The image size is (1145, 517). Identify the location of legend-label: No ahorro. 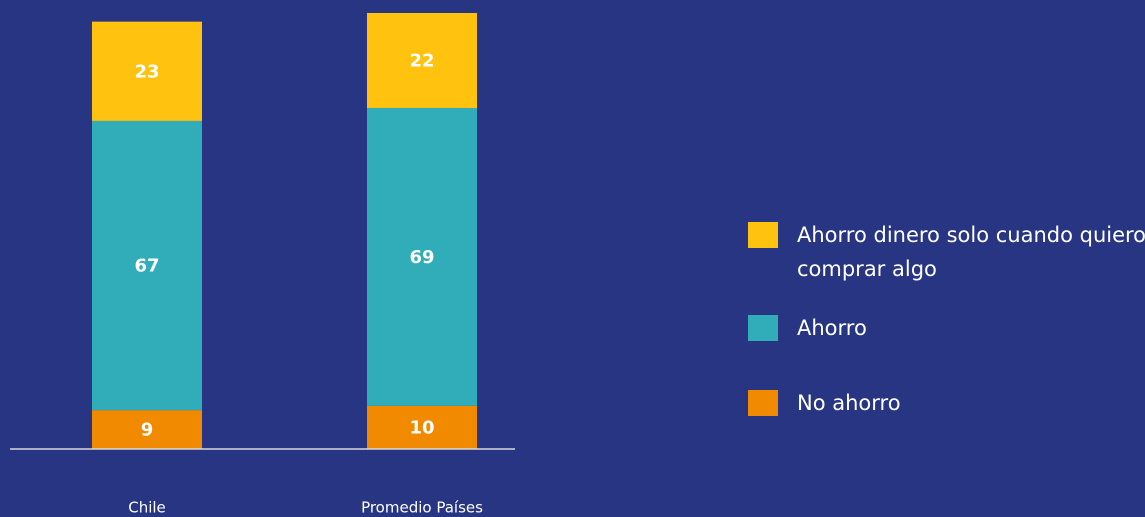
(849, 403).